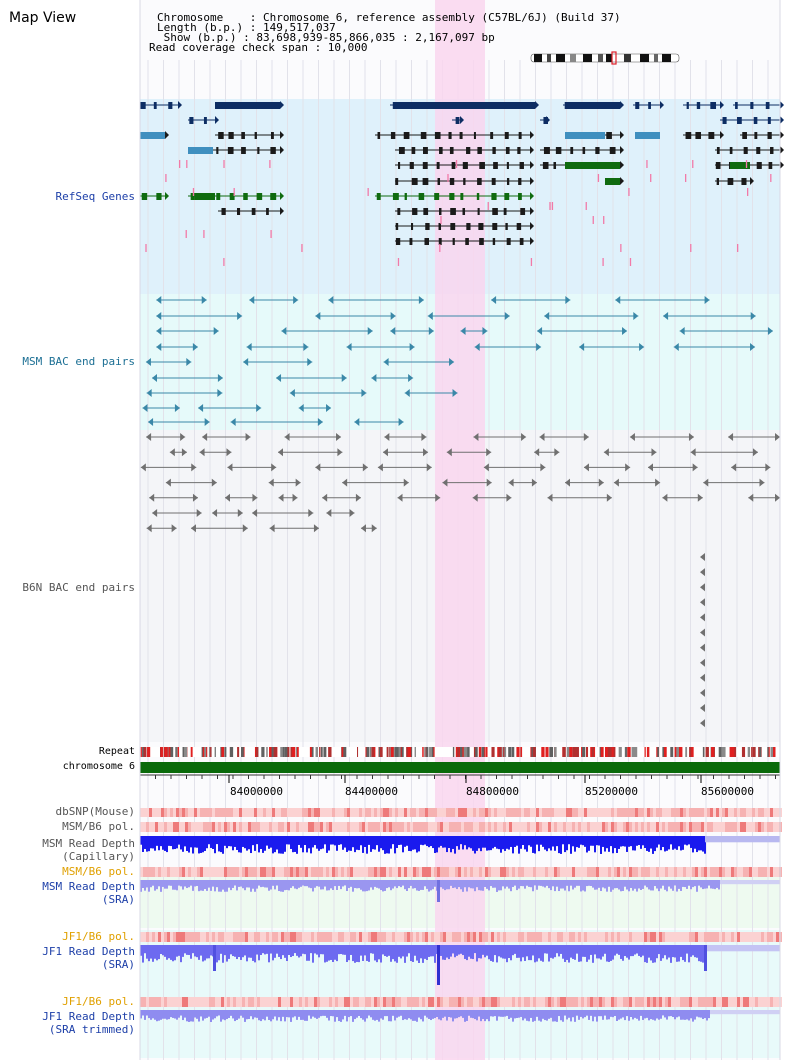 The width and height of the screenshot is (800, 1060). What do you see at coordinates (95, 196) in the screenshot?
I see `refseq-track-label: RefSeq Genes` at bounding box center [95, 196].